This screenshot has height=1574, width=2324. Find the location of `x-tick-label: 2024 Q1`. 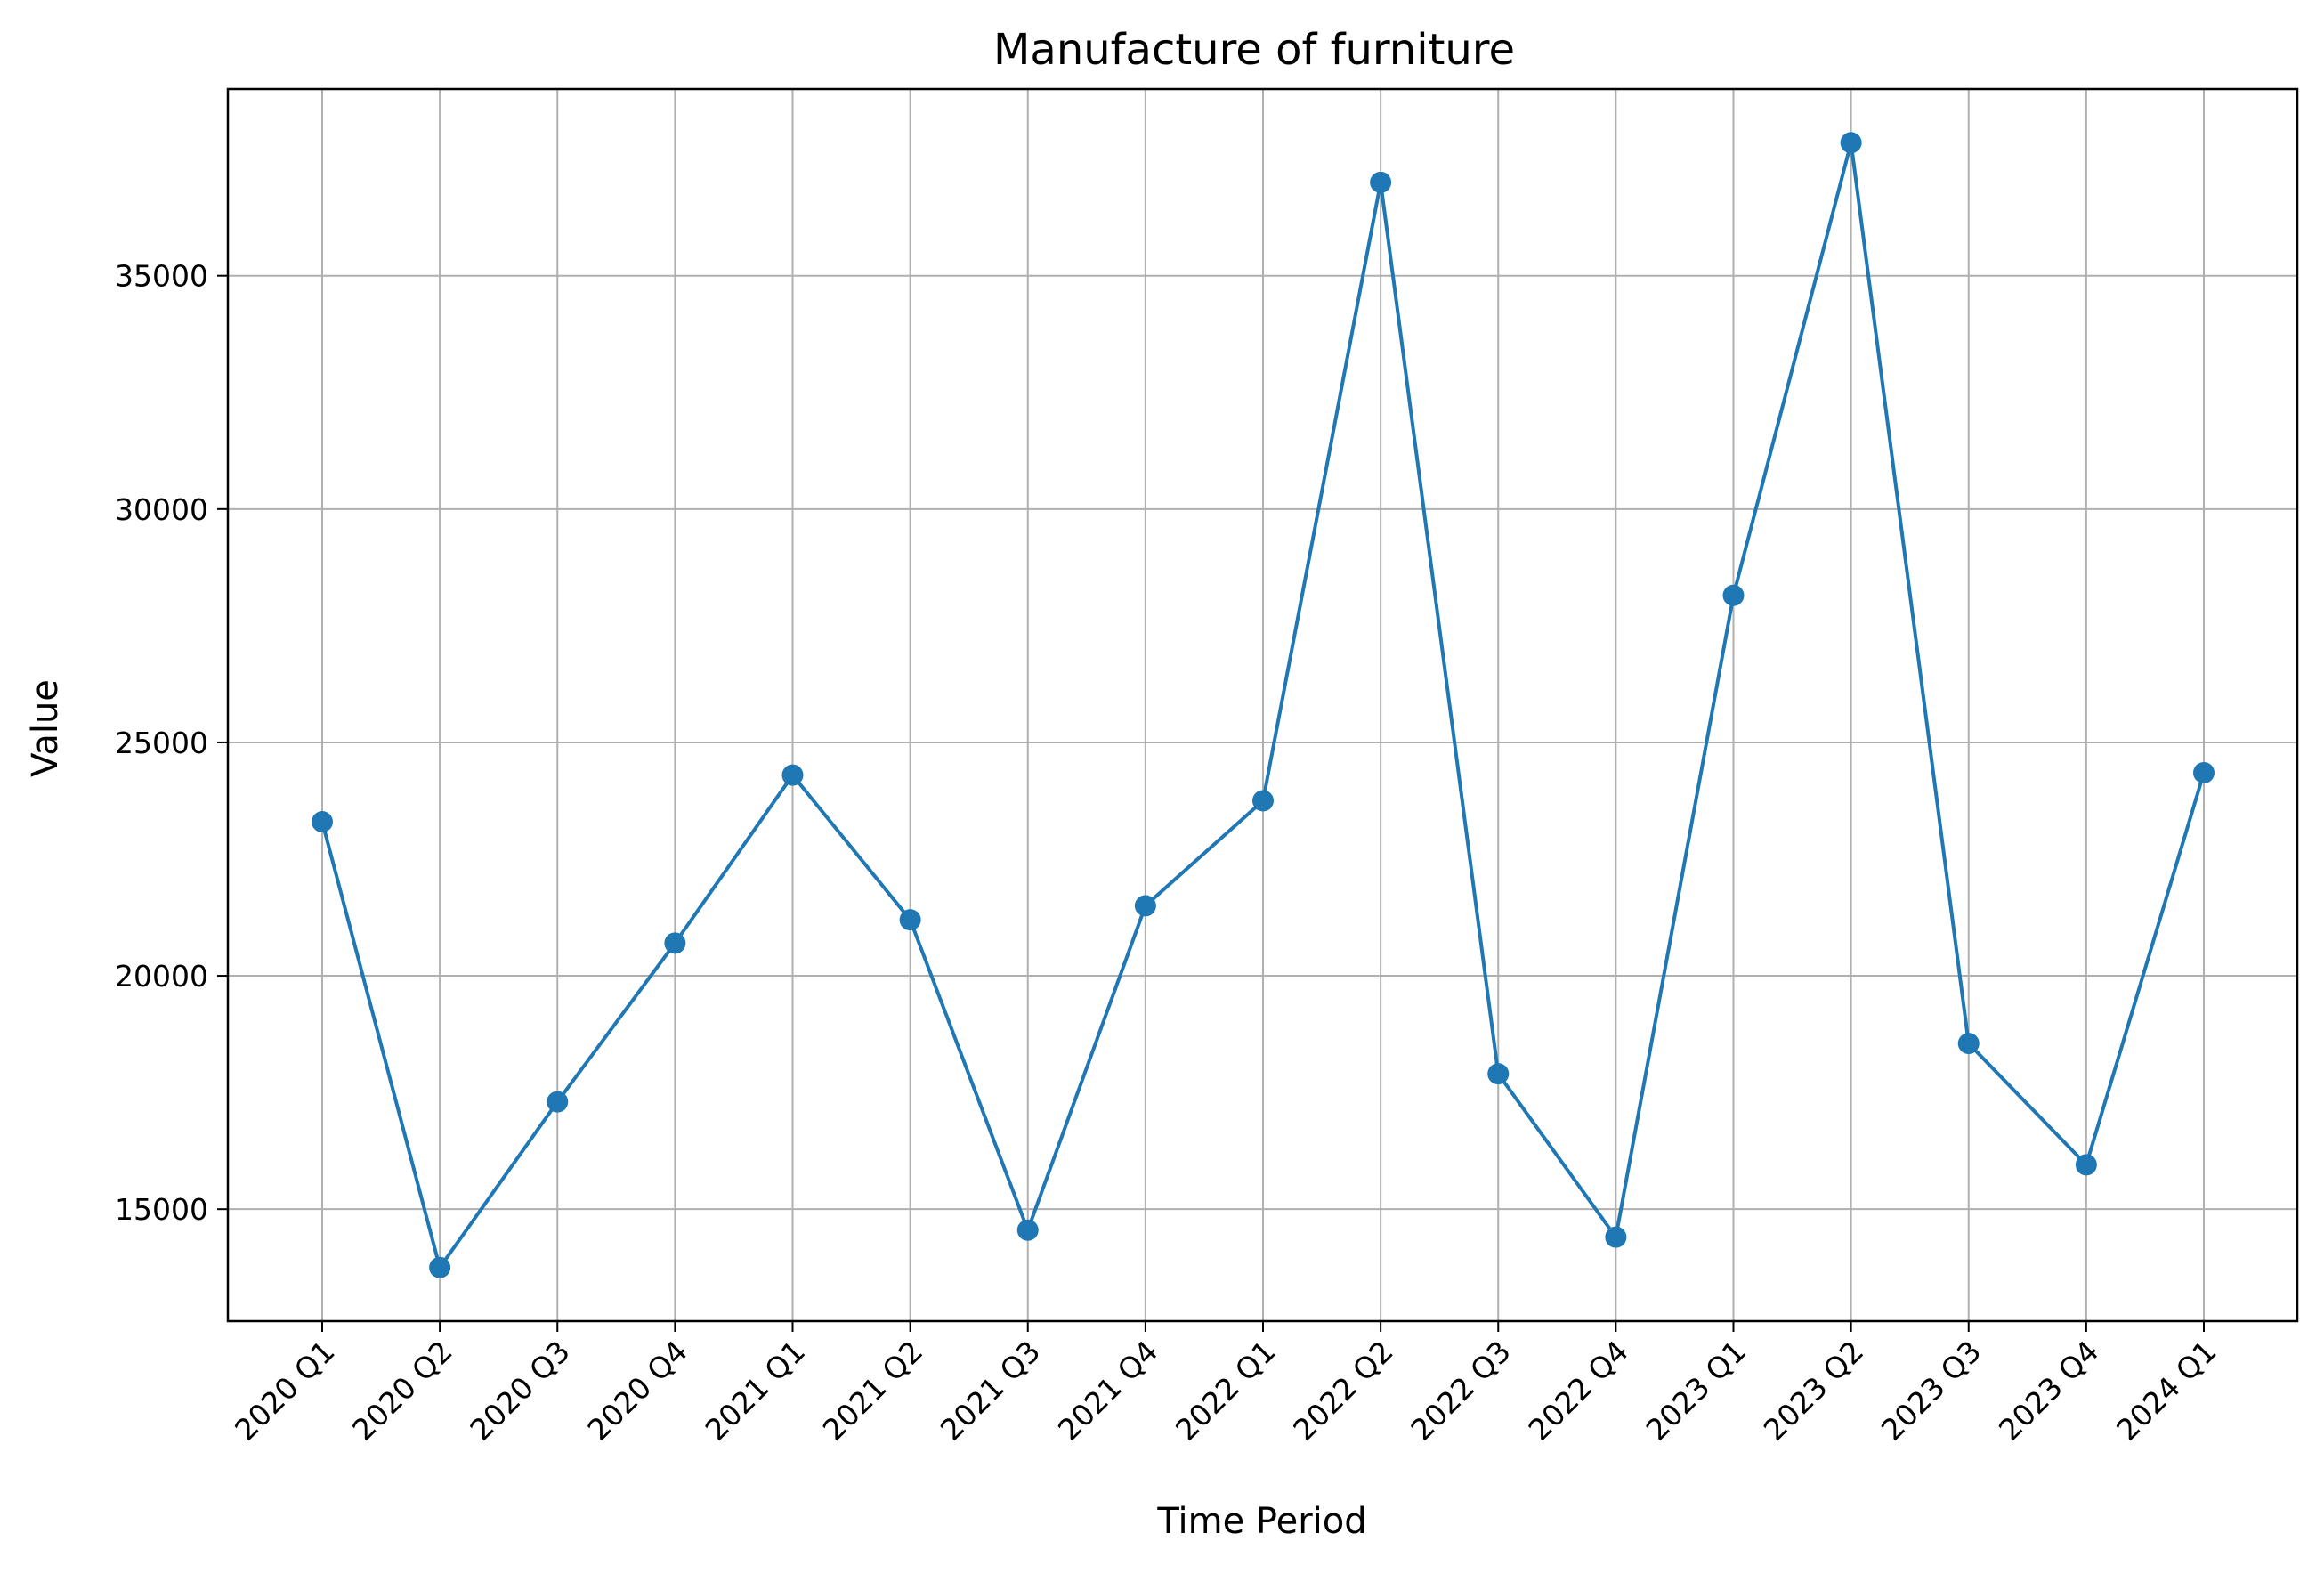

x-tick-label: 2024 Q1 is located at coordinates (2166, 1391).